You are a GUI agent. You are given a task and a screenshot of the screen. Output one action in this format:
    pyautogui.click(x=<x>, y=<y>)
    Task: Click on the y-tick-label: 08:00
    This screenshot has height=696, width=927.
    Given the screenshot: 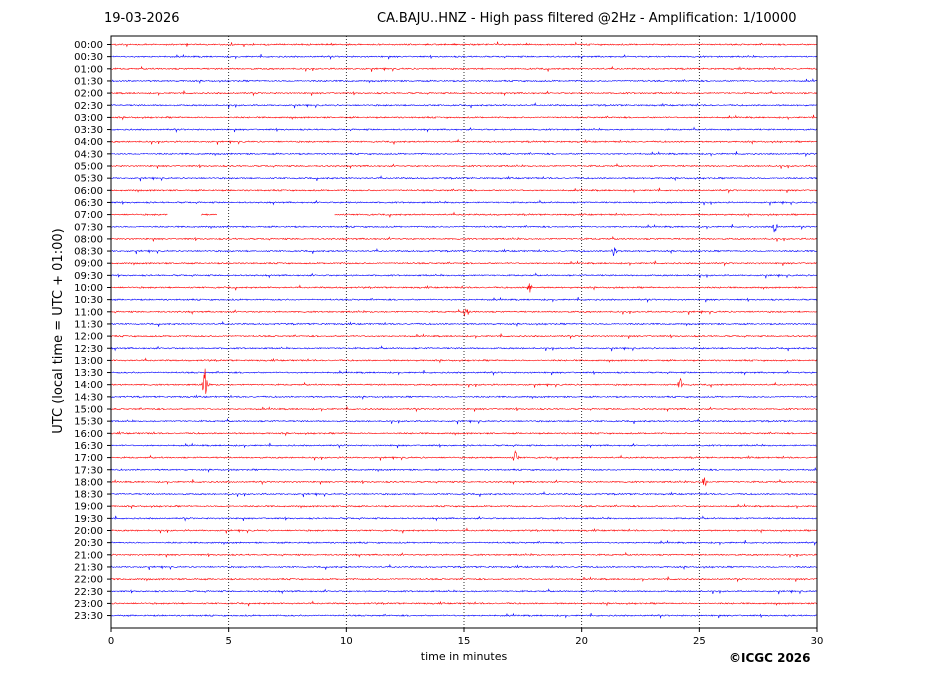 What is the action you would take?
    pyautogui.click(x=88, y=239)
    